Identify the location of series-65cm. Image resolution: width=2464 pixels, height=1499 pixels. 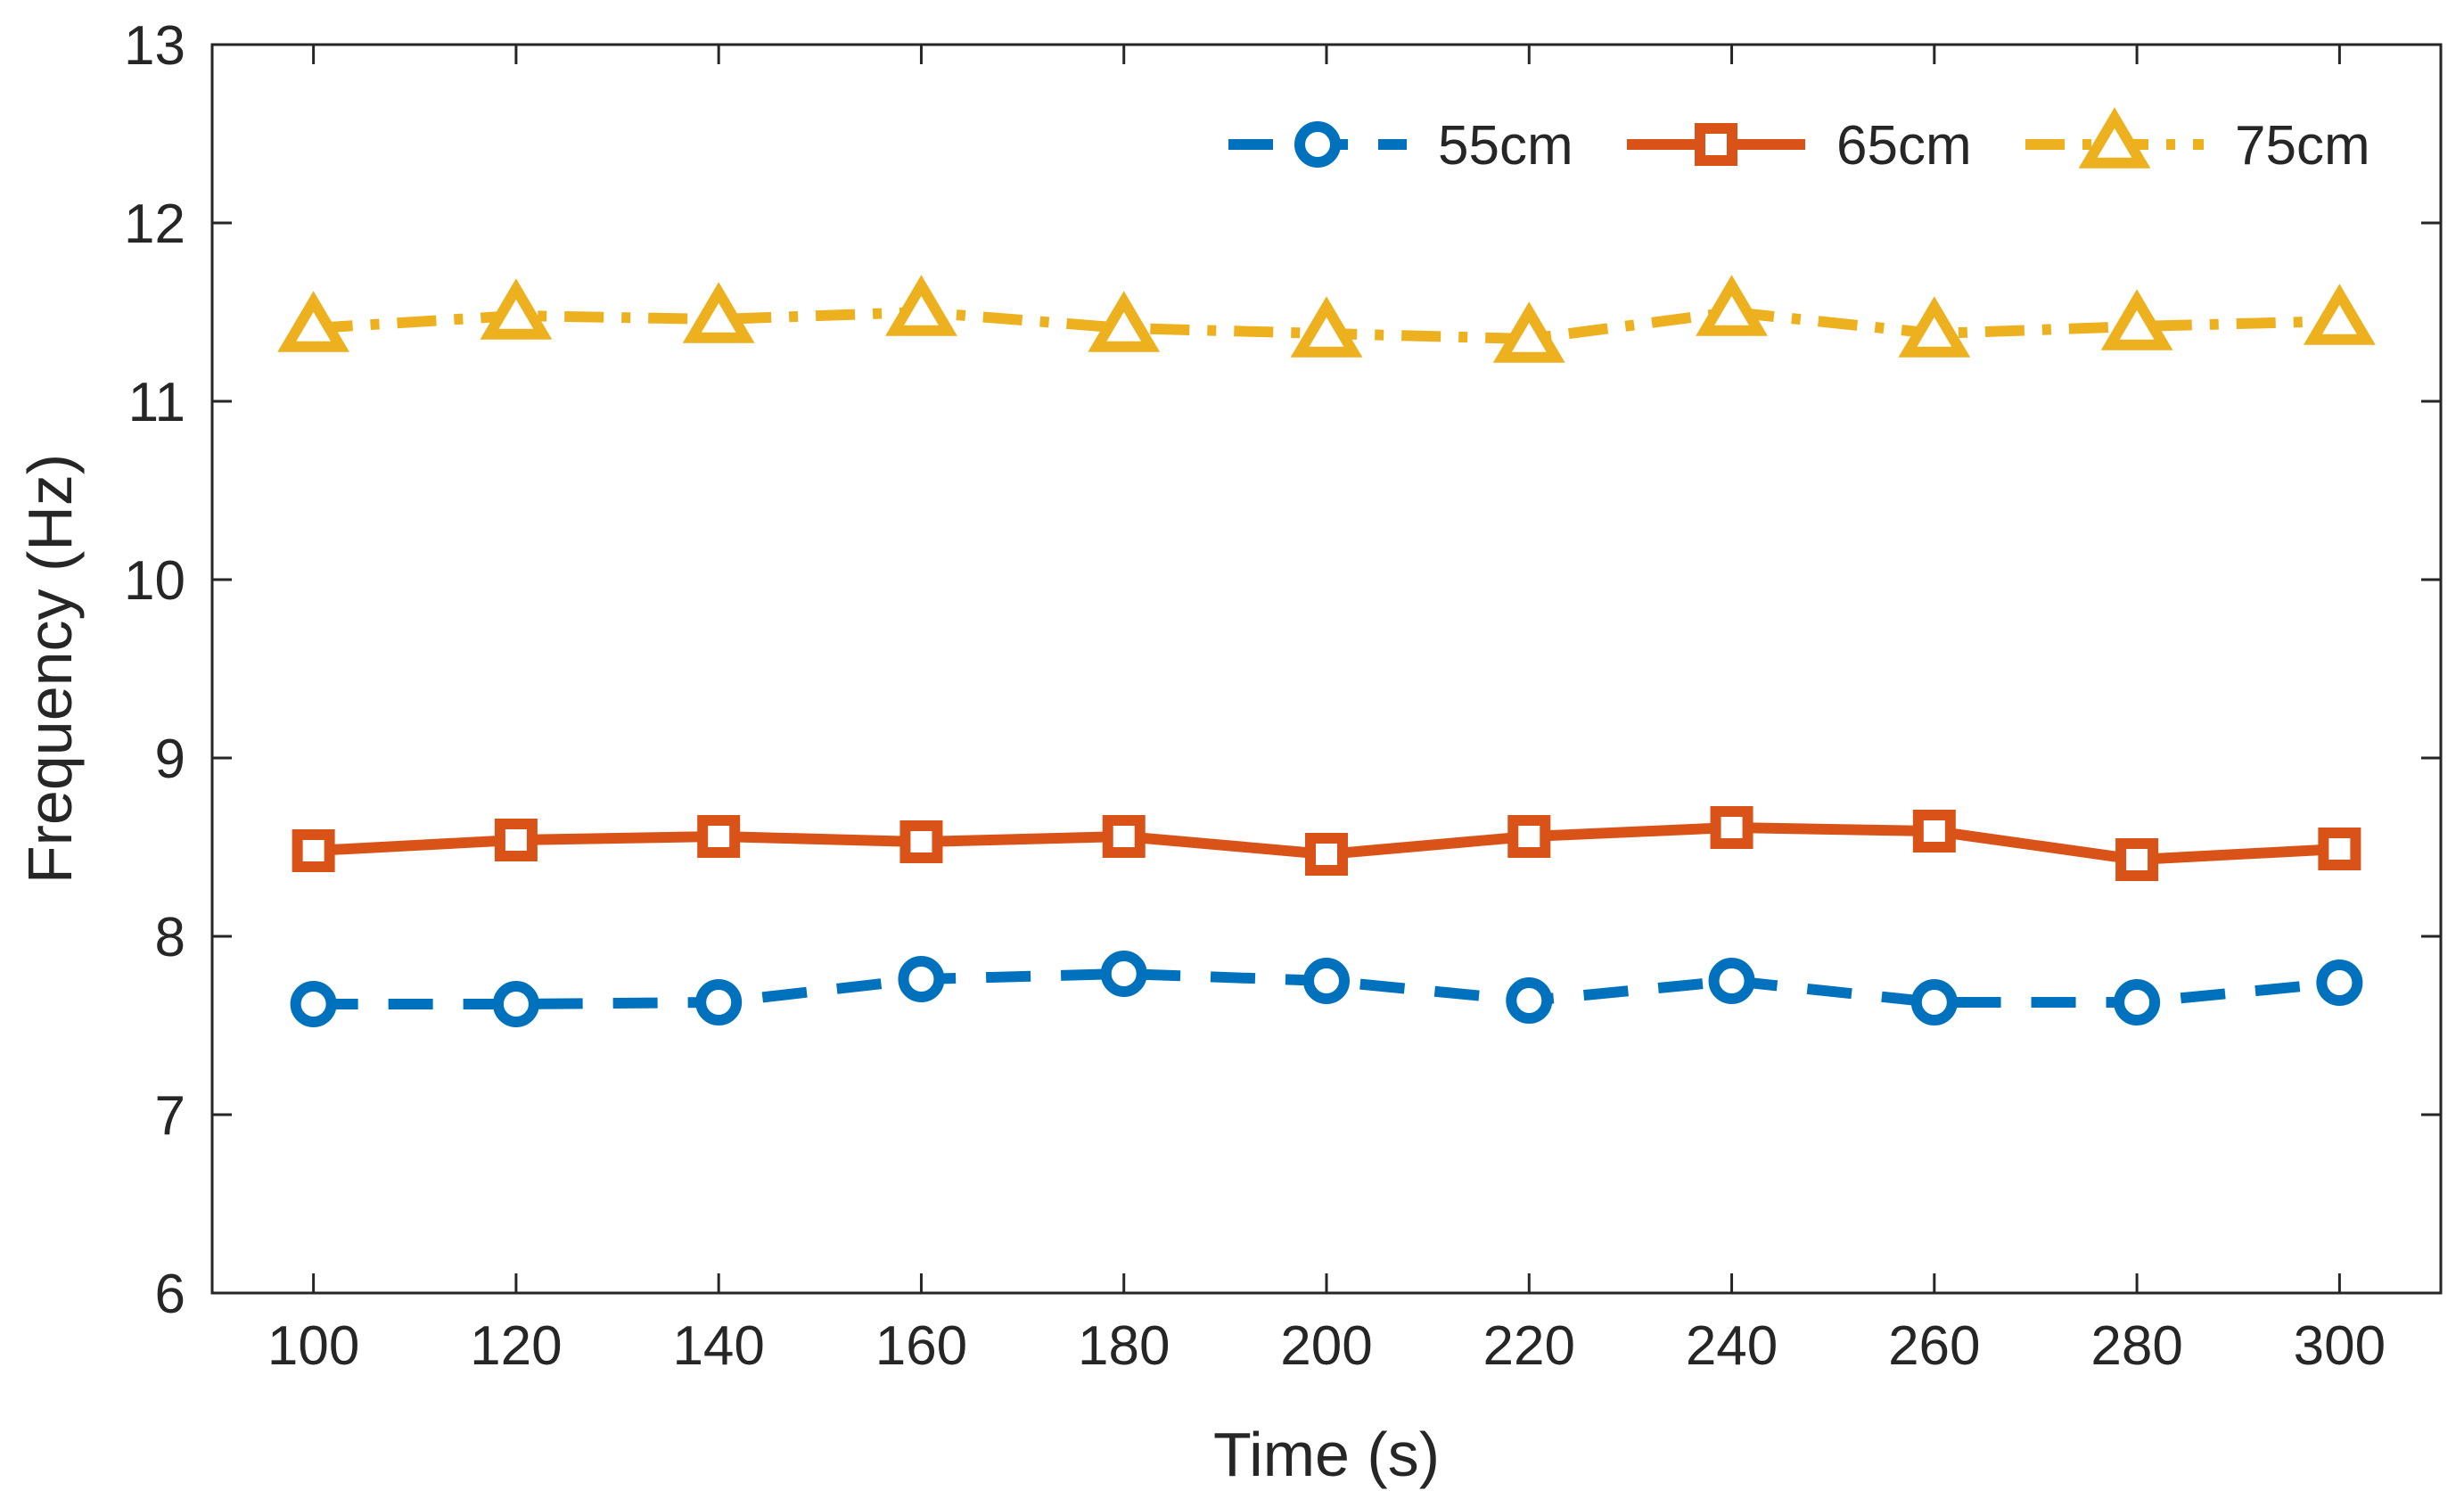
(1326, 844).